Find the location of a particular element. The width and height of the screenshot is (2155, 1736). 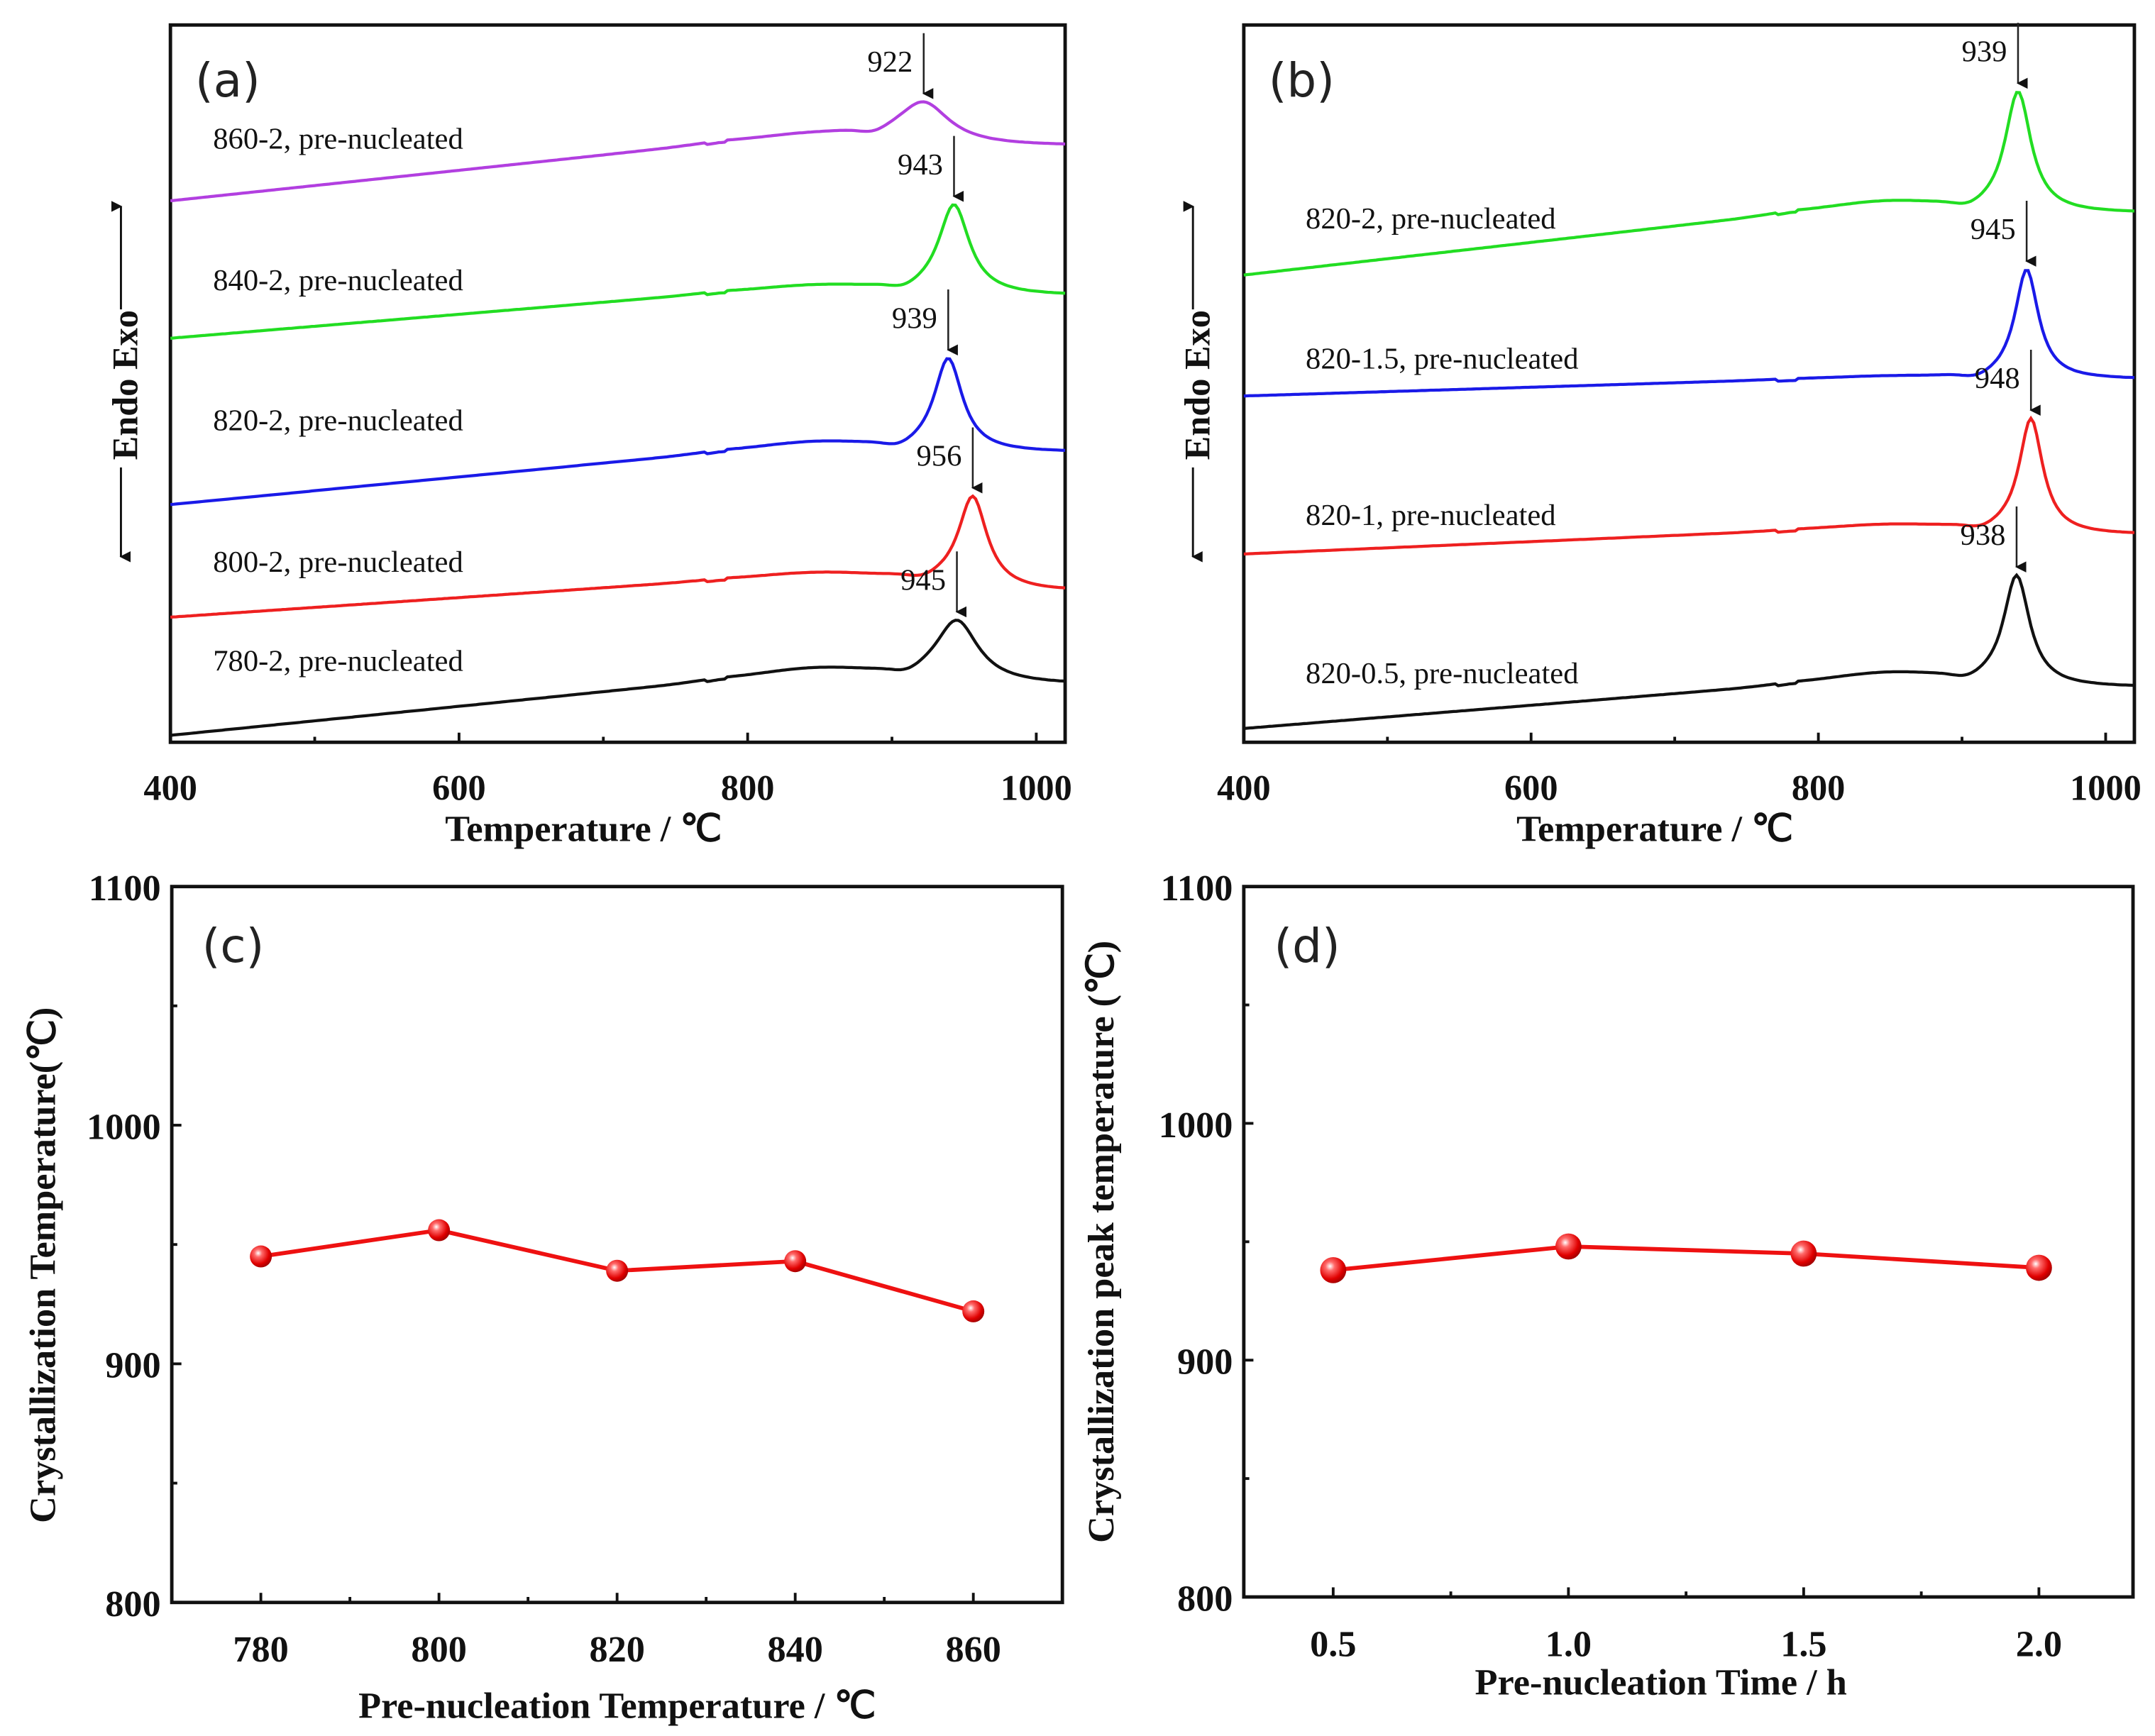

curve-label: 780-2, pre-nucleated is located at coordinates (338, 661).